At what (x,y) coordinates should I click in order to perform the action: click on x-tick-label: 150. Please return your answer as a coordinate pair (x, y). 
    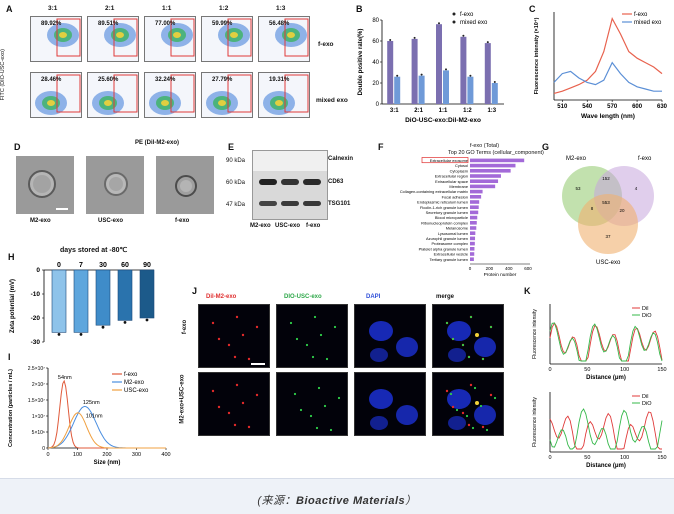
    Looking at the image, I should click on (661, 370).